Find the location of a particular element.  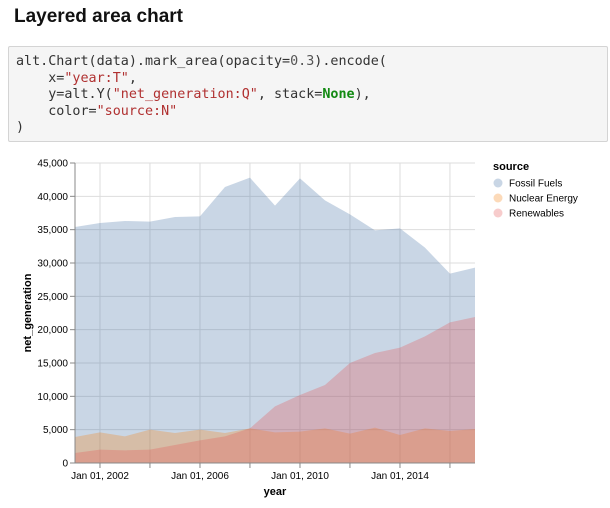

y-tick-label: 45,000 is located at coordinates (52, 164).